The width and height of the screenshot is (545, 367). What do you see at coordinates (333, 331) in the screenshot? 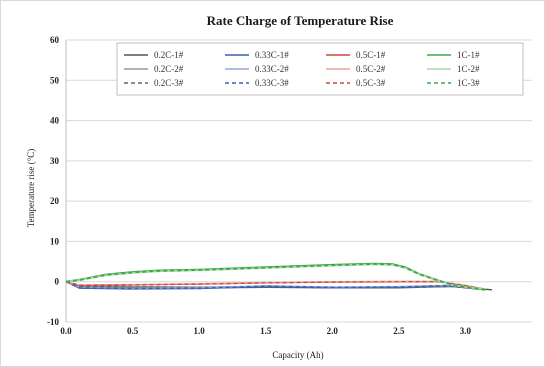
I see `x-tick-label: 2.0` at bounding box center [333, 331].